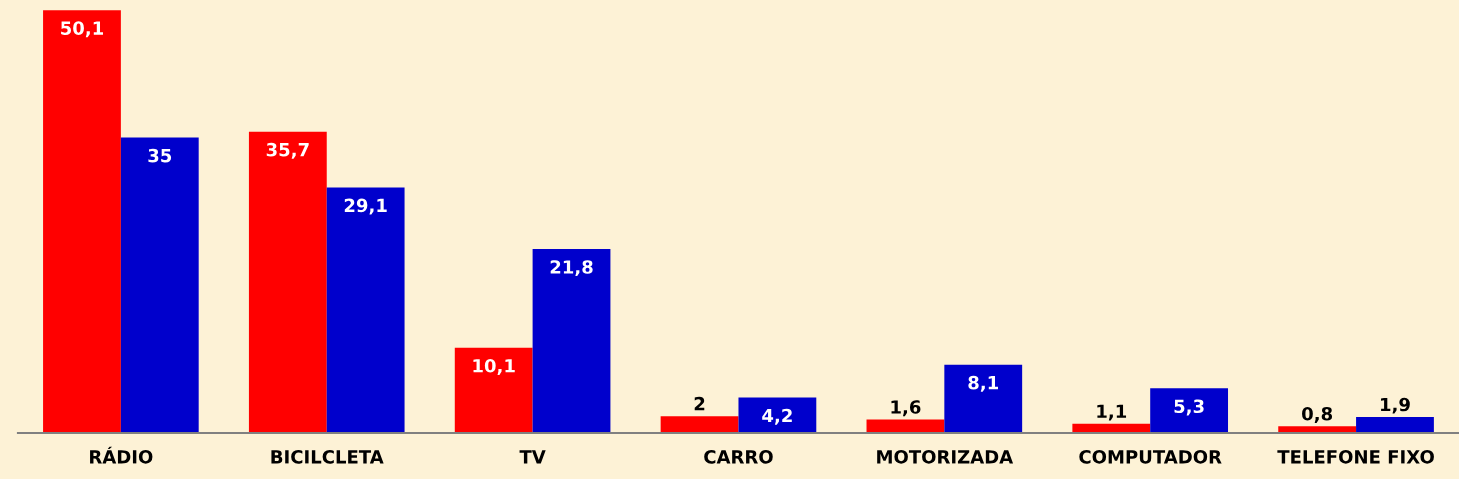 The image size is (1459, 479). I want to click on x-tick-label: TV, so click(532, 457).